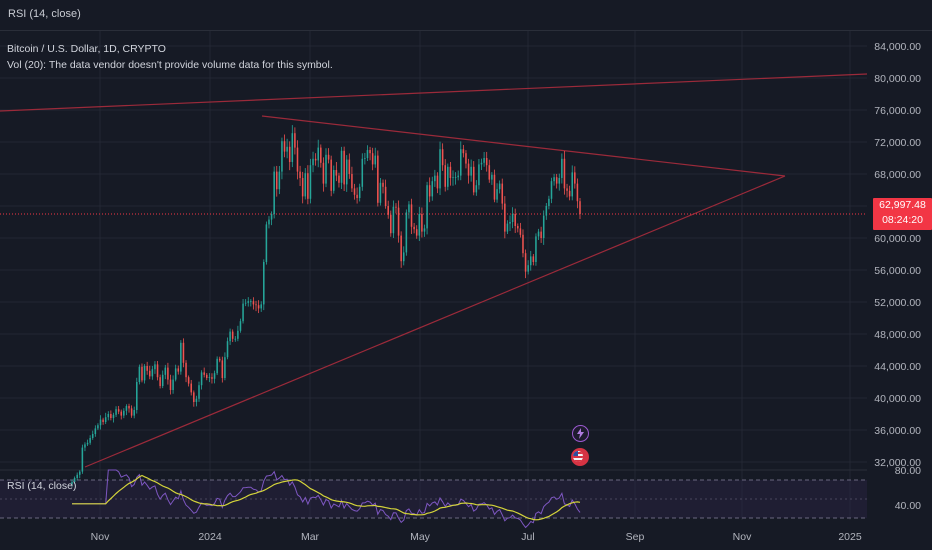  Describe the element at coordinates (897, 239) in the screenshot. I see `price-tick-label: 60,000.00` at that location.